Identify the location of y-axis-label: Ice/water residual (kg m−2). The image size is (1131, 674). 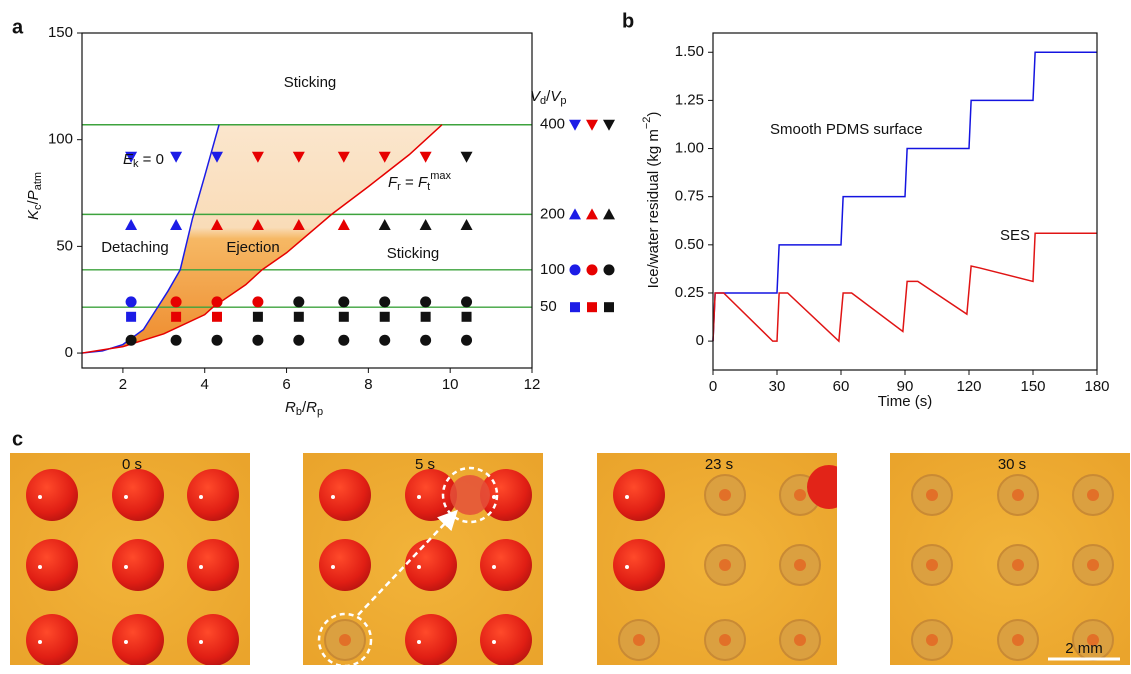
(651, 200).